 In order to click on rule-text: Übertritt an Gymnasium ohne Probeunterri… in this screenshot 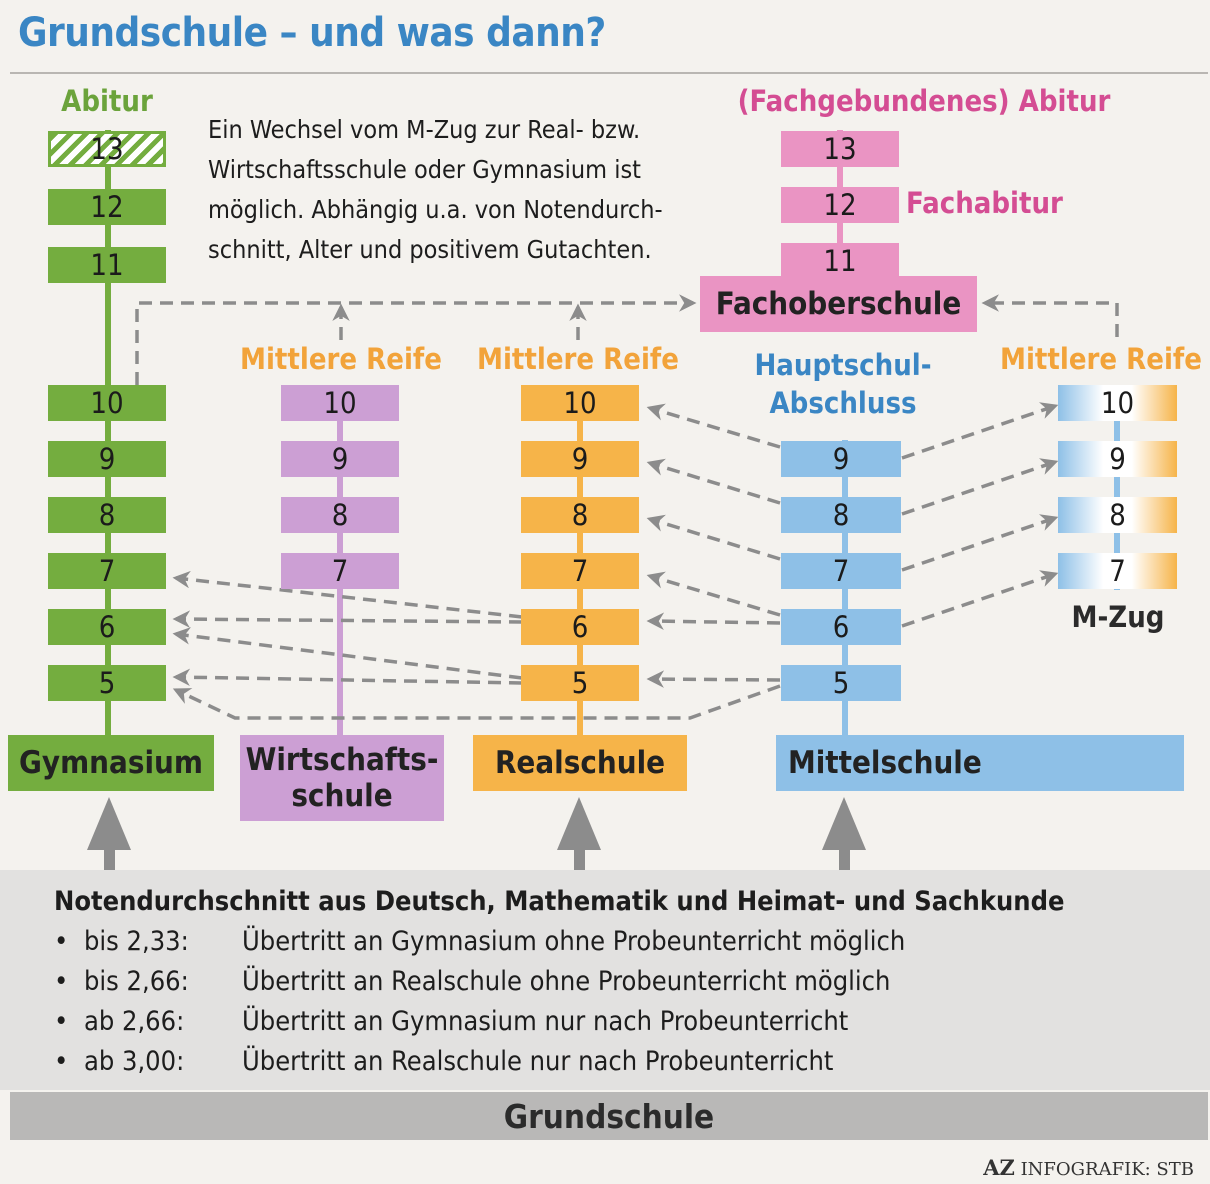, I will do `click(574, 941)`.